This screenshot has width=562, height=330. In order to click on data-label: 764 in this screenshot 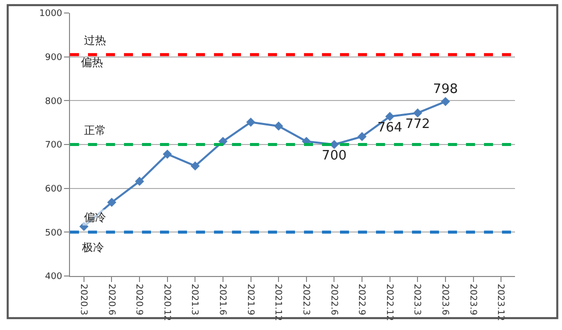, I will do `click(389, 128)`.